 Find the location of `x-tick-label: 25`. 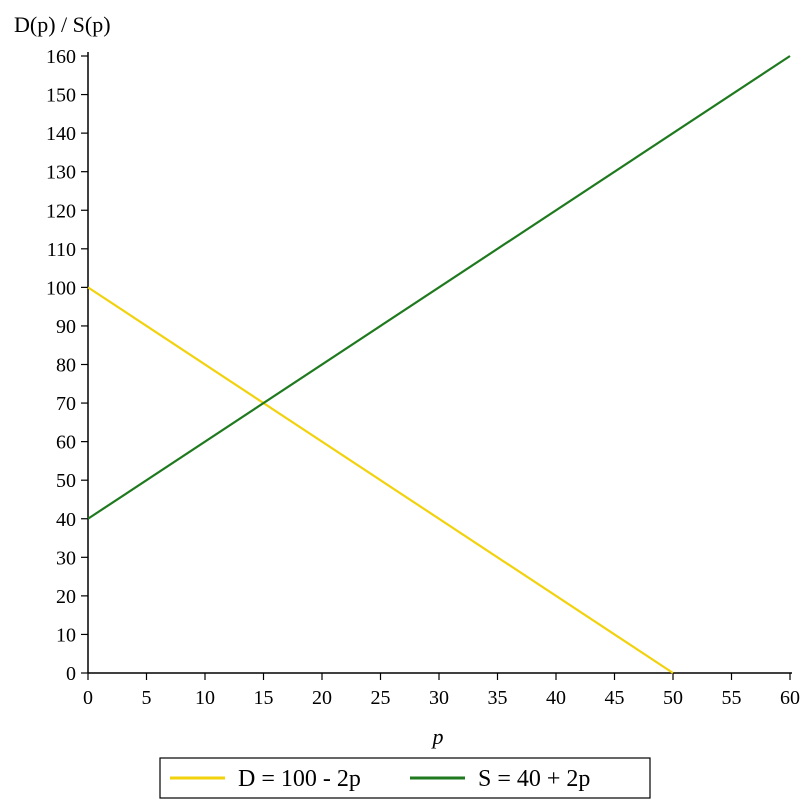

x-tick-label: 25 is located at coordinates (381, 698).